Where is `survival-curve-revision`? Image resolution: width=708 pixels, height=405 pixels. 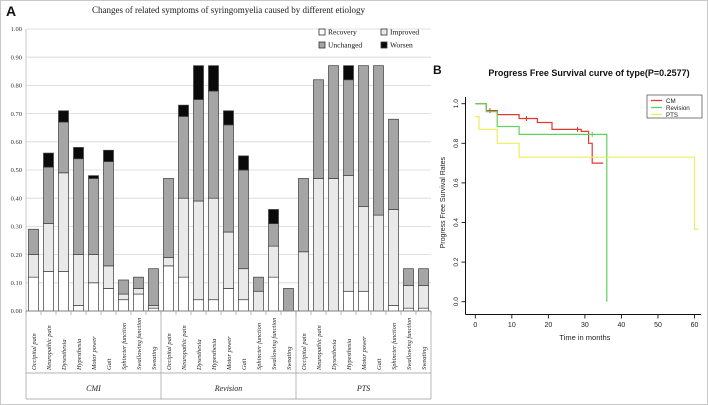
survival-curve-revision is located at coordinates (541, 202).